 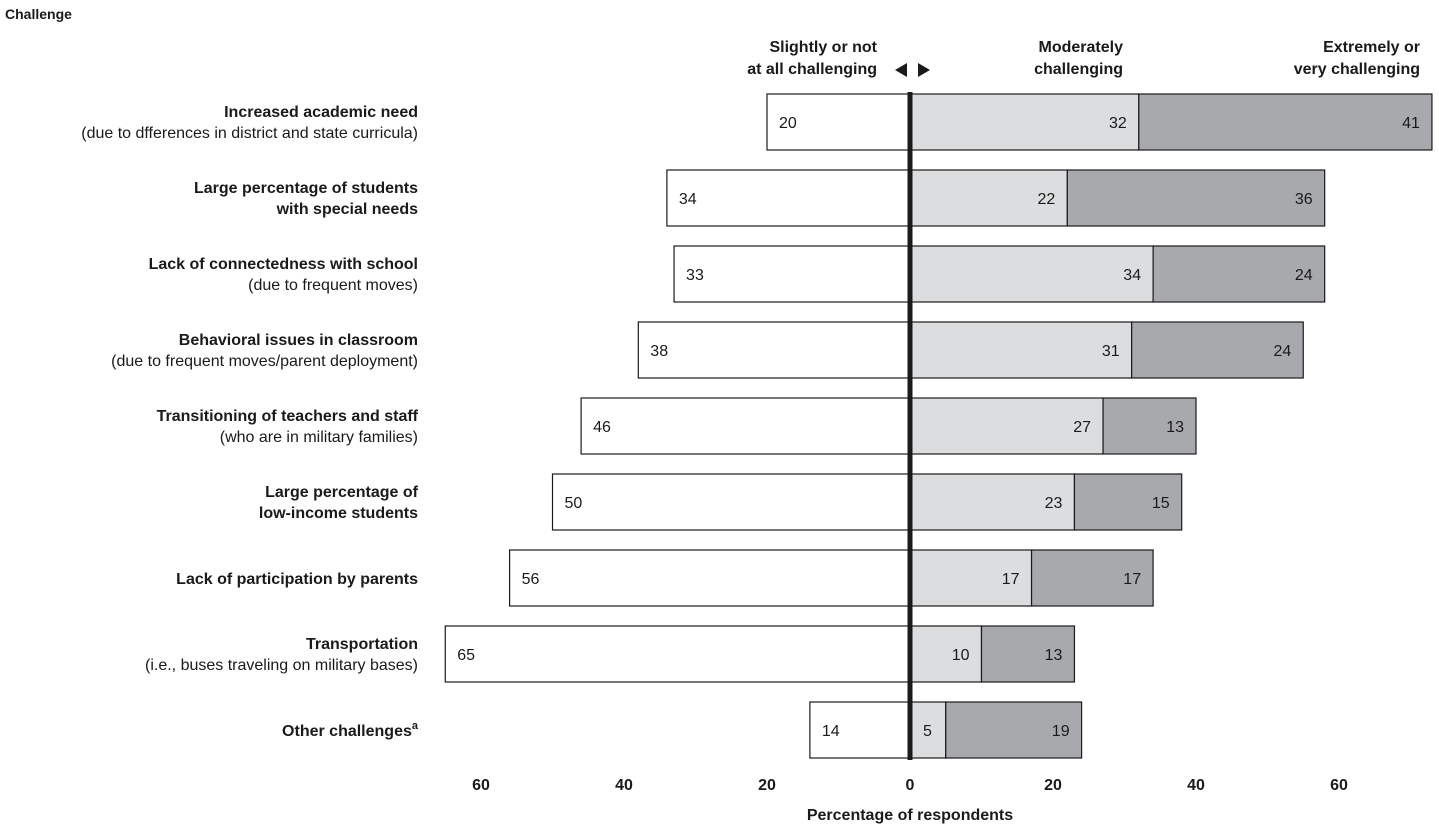 I want to click on bar-label-moderately: 32, so click(x=1118, y=123).